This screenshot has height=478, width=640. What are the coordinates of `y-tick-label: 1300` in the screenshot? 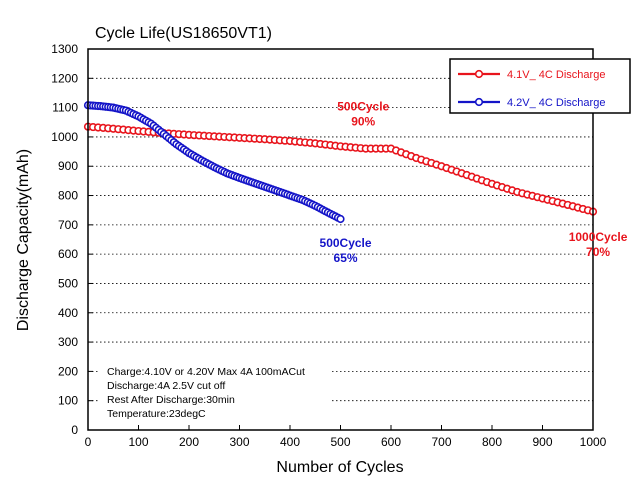 It's located at (64, 49).